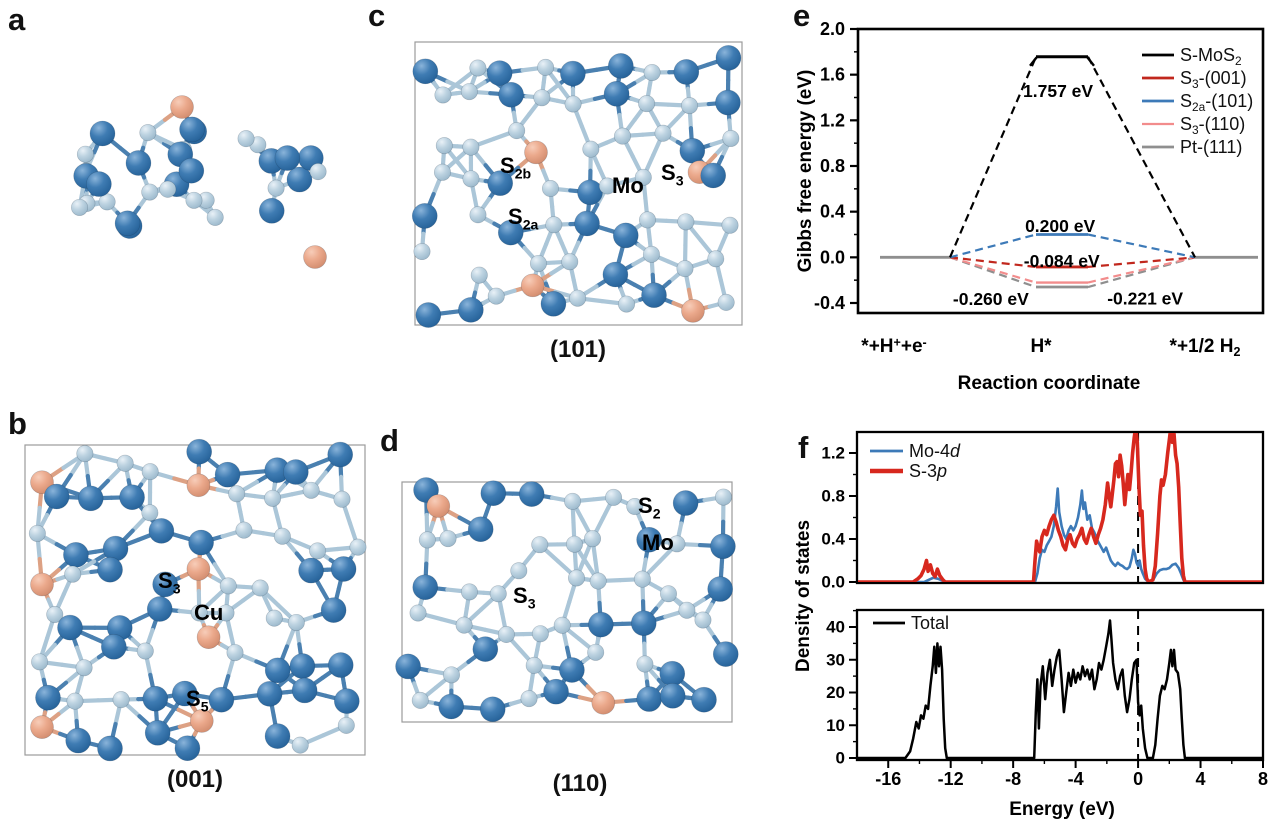 This screenshot has height=827, width=1268. What do you see at coordinates (1058, 91) in the screenshot?
I see `svg-text: 1.757 eV` at bounding box center [1058, 91].